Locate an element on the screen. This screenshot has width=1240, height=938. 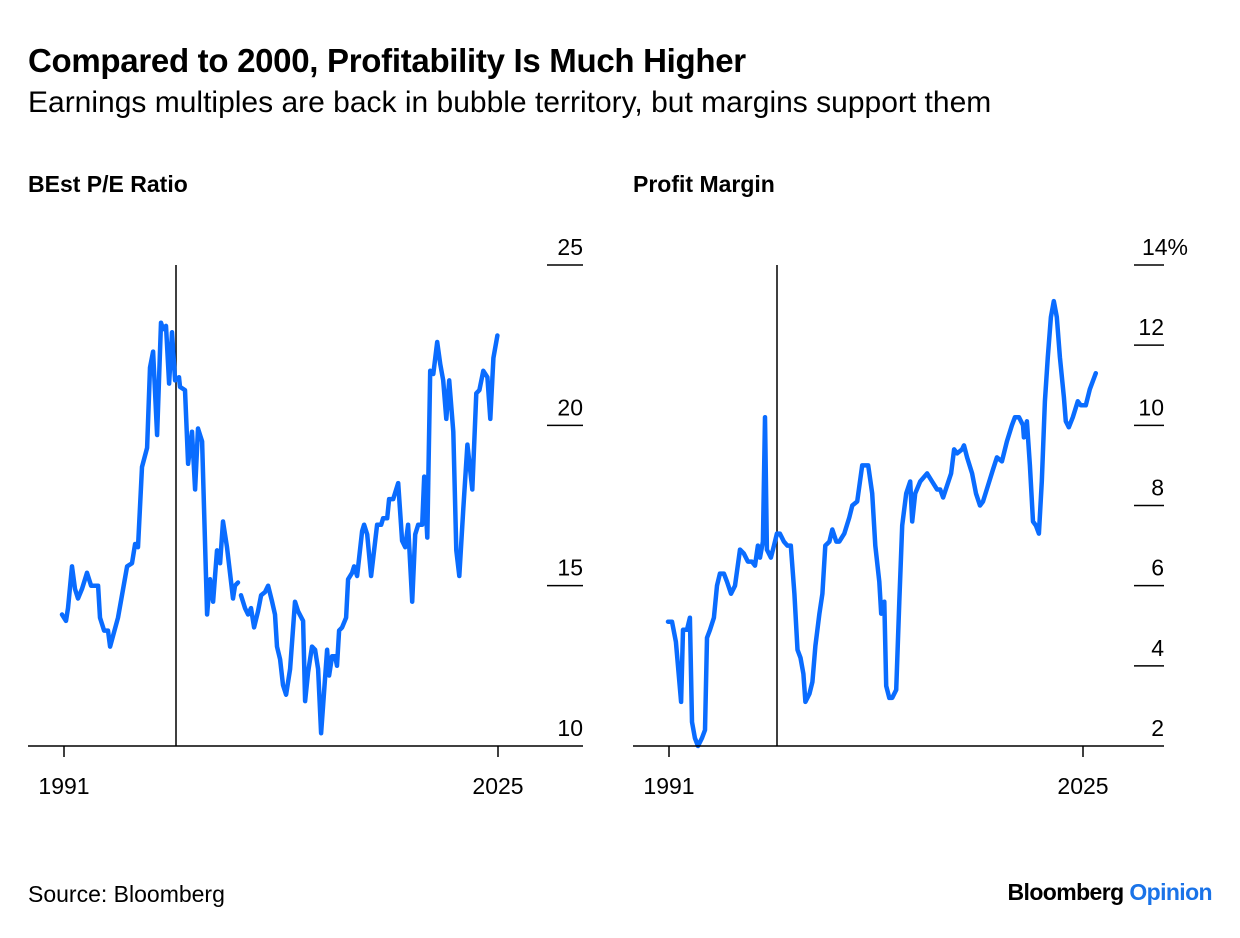
margin-panel-title: Profit Margin is located at coordinates (704, 184).